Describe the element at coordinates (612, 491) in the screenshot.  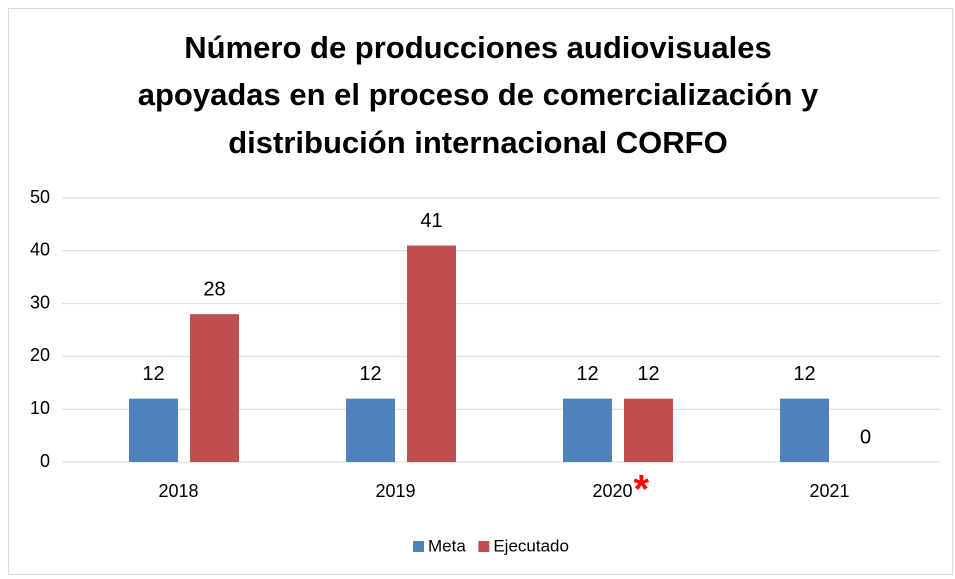
I see `x-tick-label: 2020` at that location.